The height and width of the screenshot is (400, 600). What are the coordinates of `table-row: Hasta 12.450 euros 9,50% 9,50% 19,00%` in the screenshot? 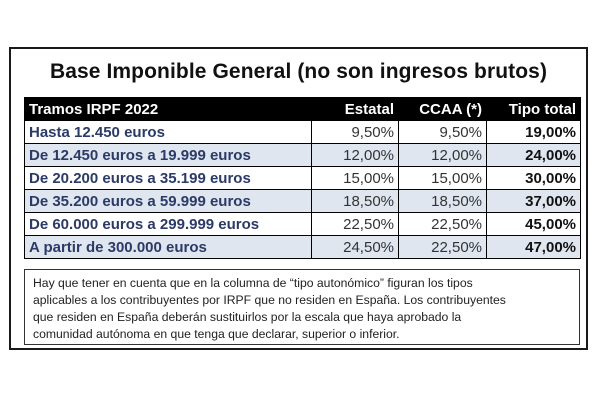 It's located at (302, 132).